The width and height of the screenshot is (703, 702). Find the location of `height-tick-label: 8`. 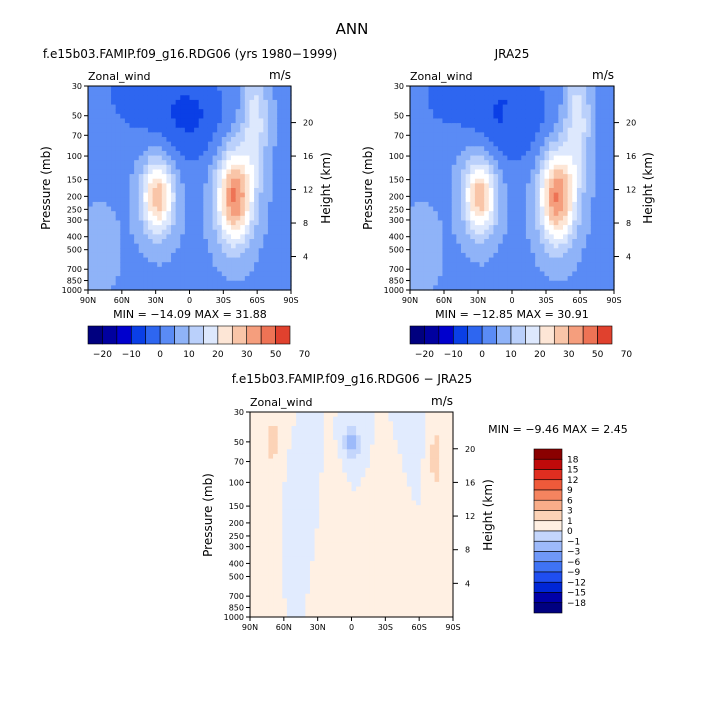

height-tick-label: 8 is located at coordinates (305, 223).